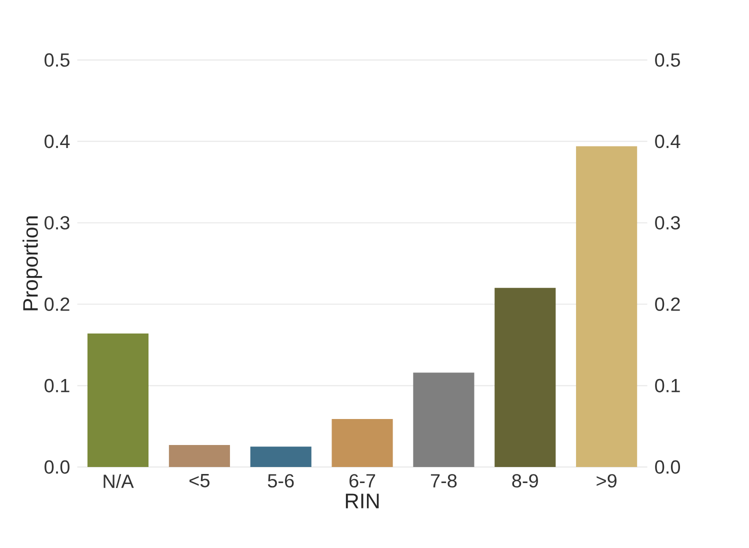 Image resolution: width=749 pixels, height=548 pixels. Describe the element at coordinates (32, 263) in the screenshot. I see `y-axis-title: Proportion` at that location.